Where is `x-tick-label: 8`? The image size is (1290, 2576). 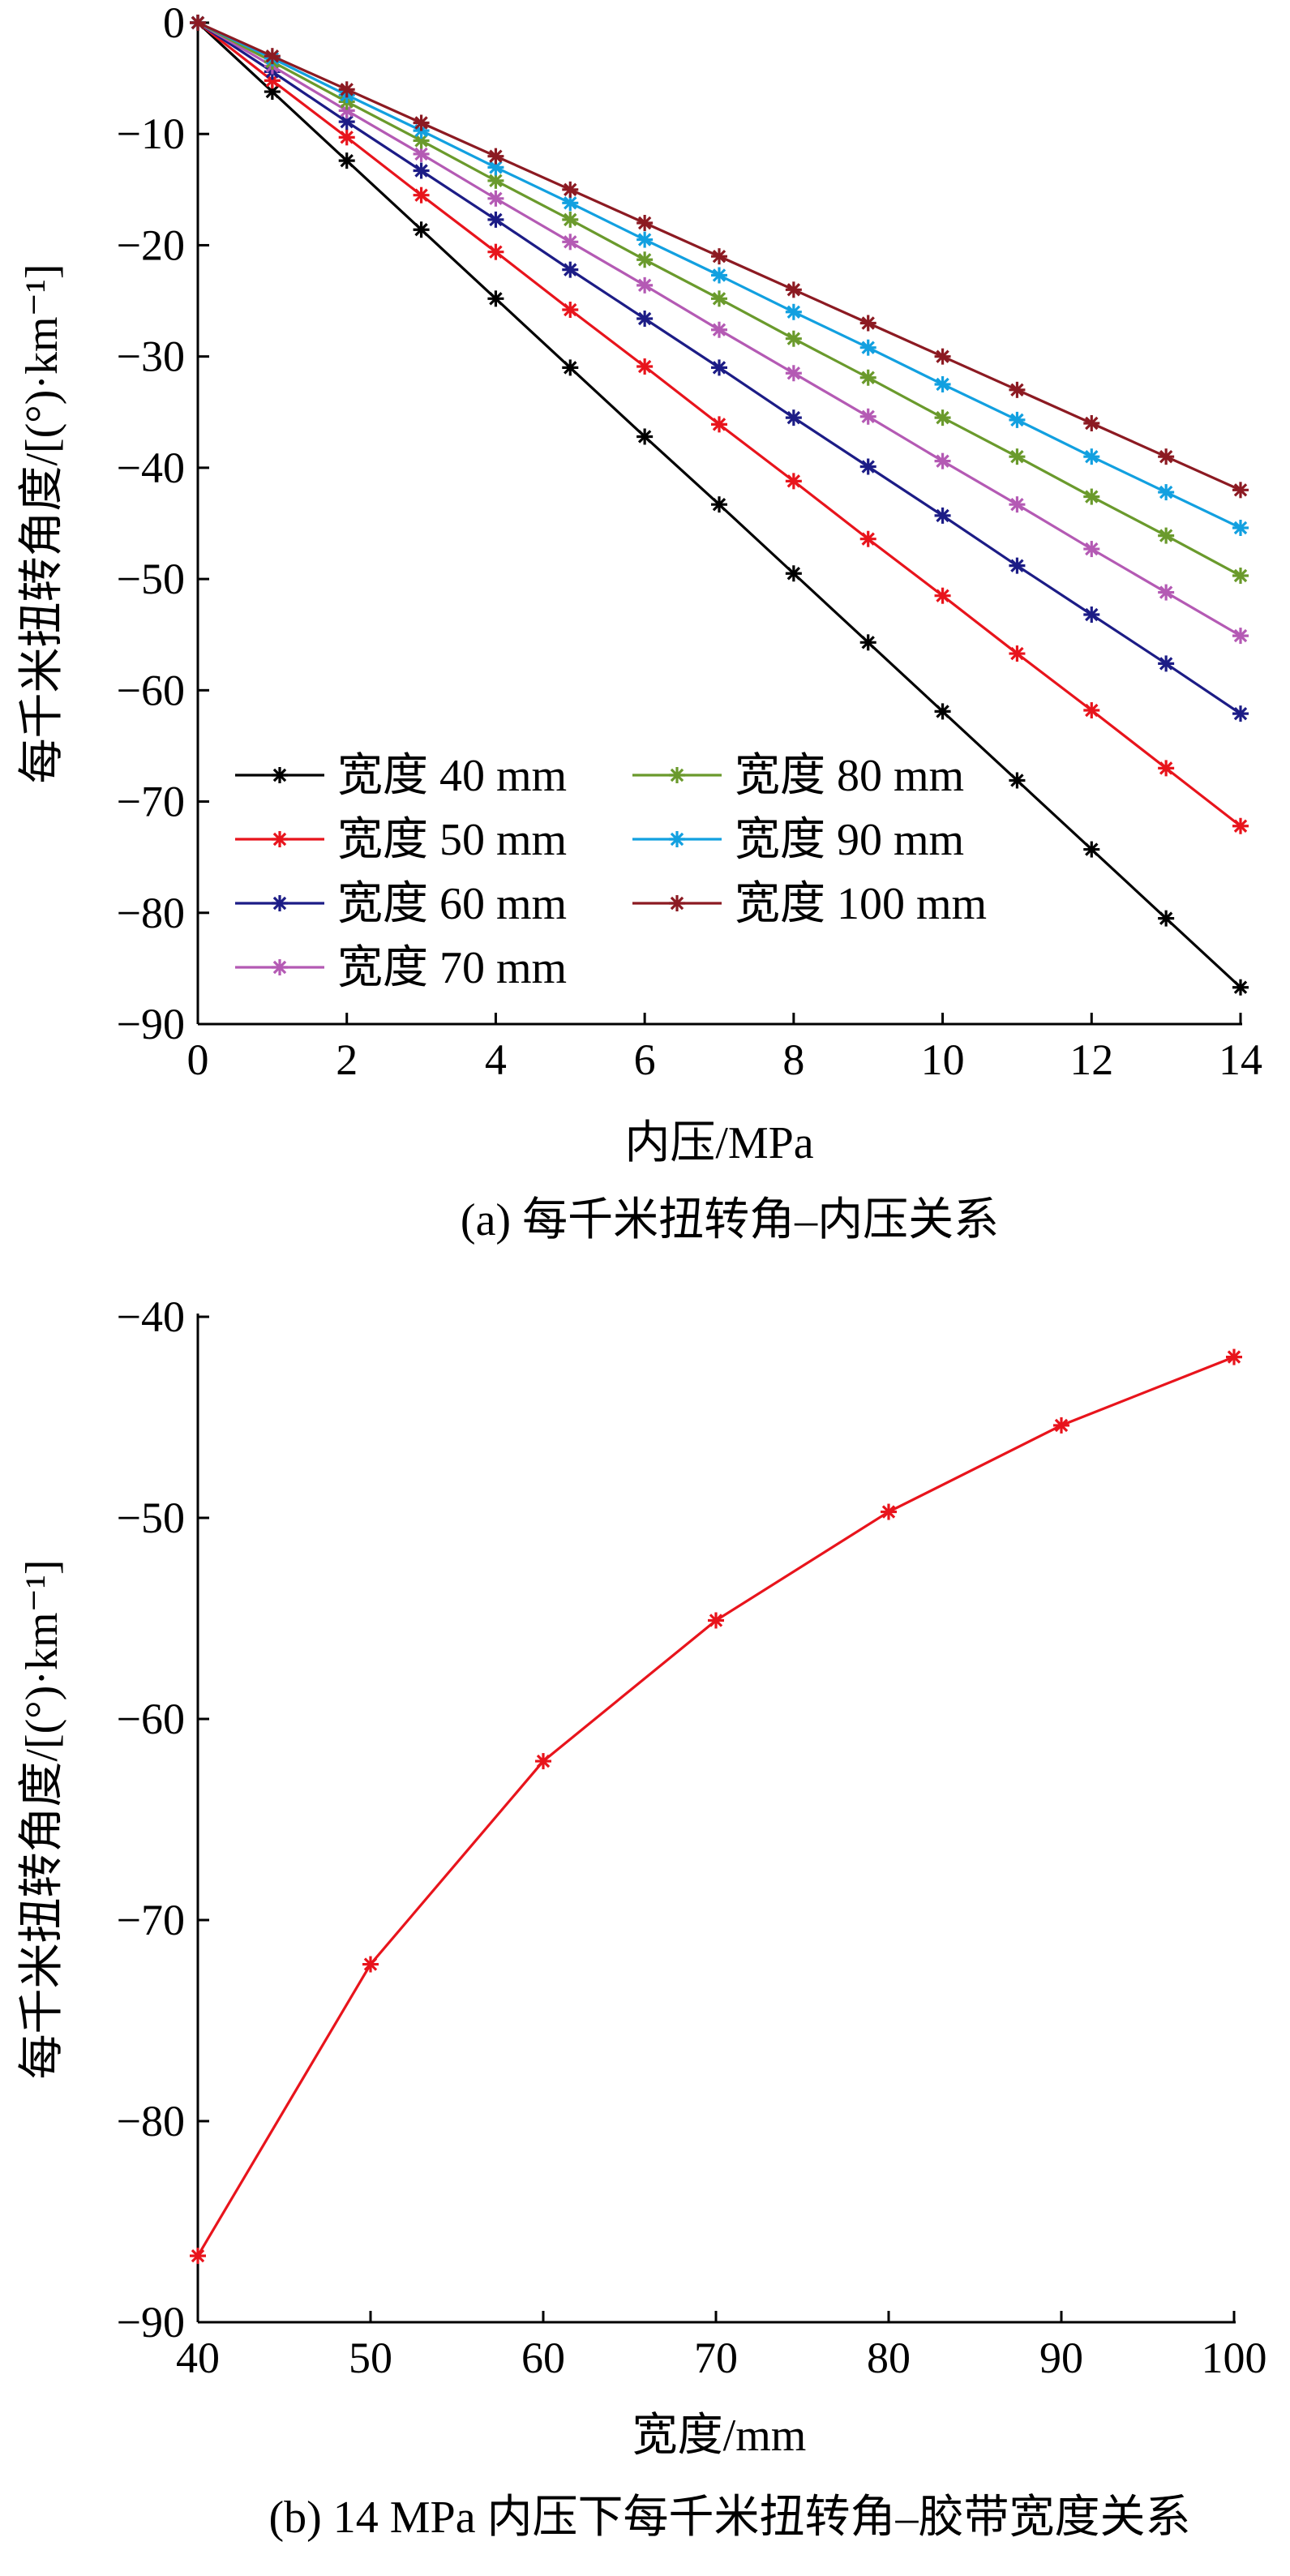
x-tick-label: 8 is located at coordinates (793, 1059).